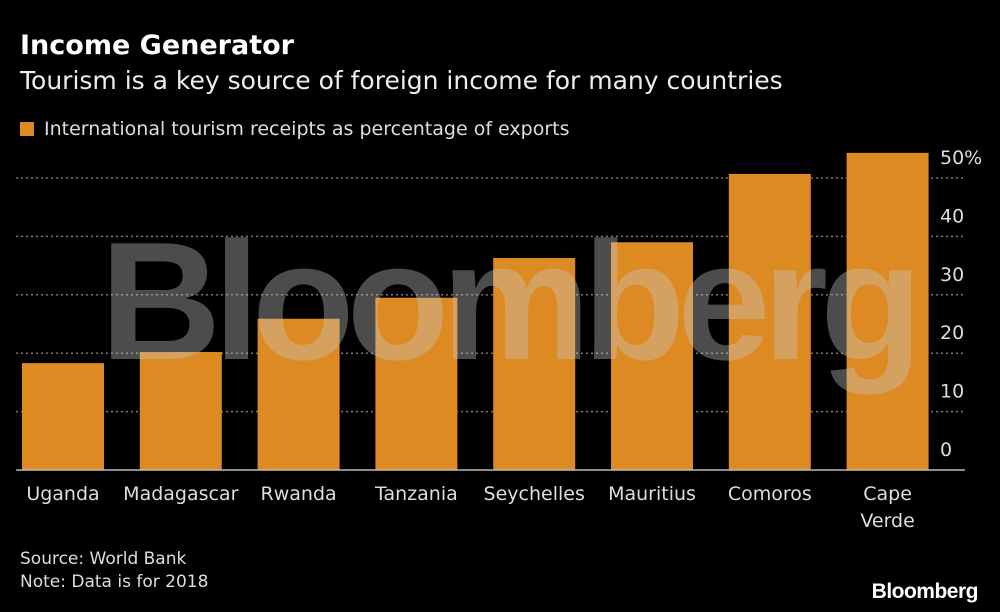  Describe the element at coordinates (961, 158) in the screenshot. I see `y-tick-label: 50%` at that location.